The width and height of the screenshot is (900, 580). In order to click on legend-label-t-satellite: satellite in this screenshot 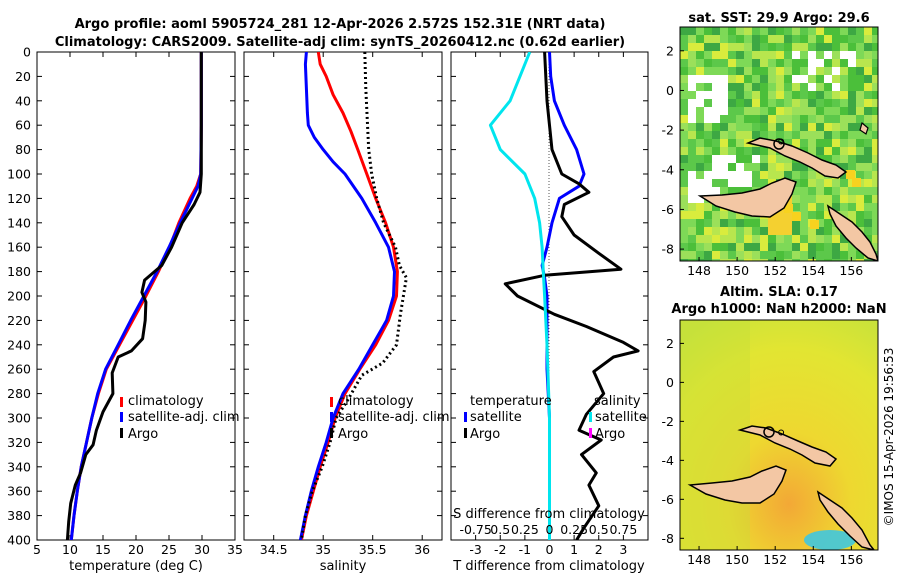, I will do `click(496, 417)`.